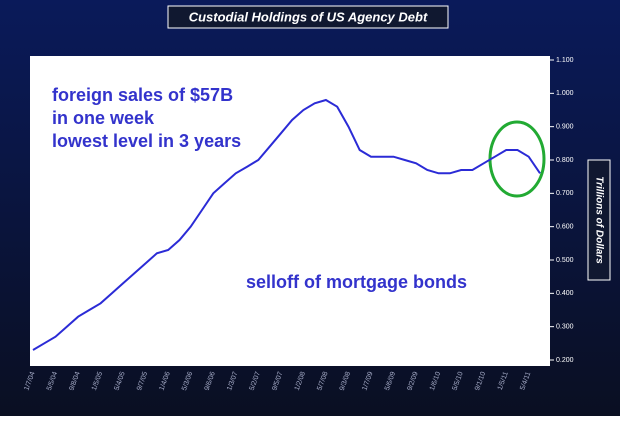  I want to click on y-tick-label: 0.400, so click(565, 293).